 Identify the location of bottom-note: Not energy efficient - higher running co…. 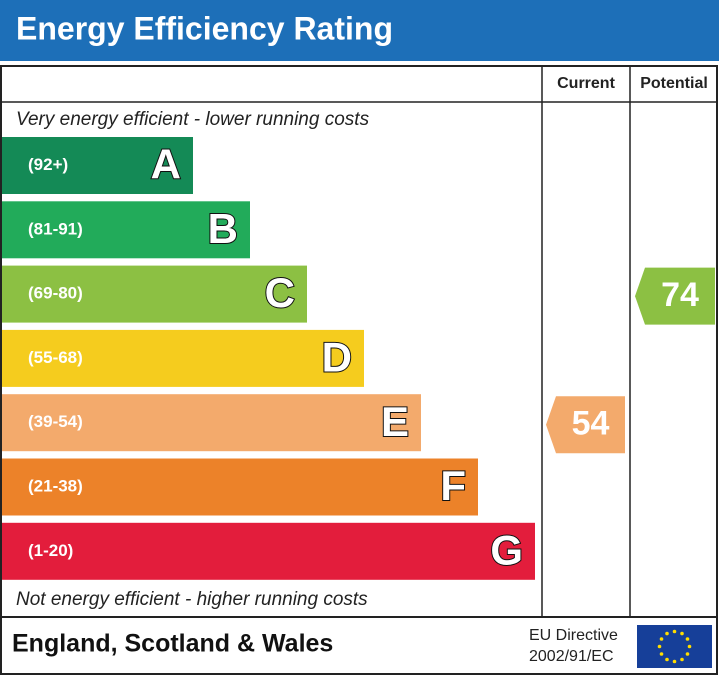
(192, 599).